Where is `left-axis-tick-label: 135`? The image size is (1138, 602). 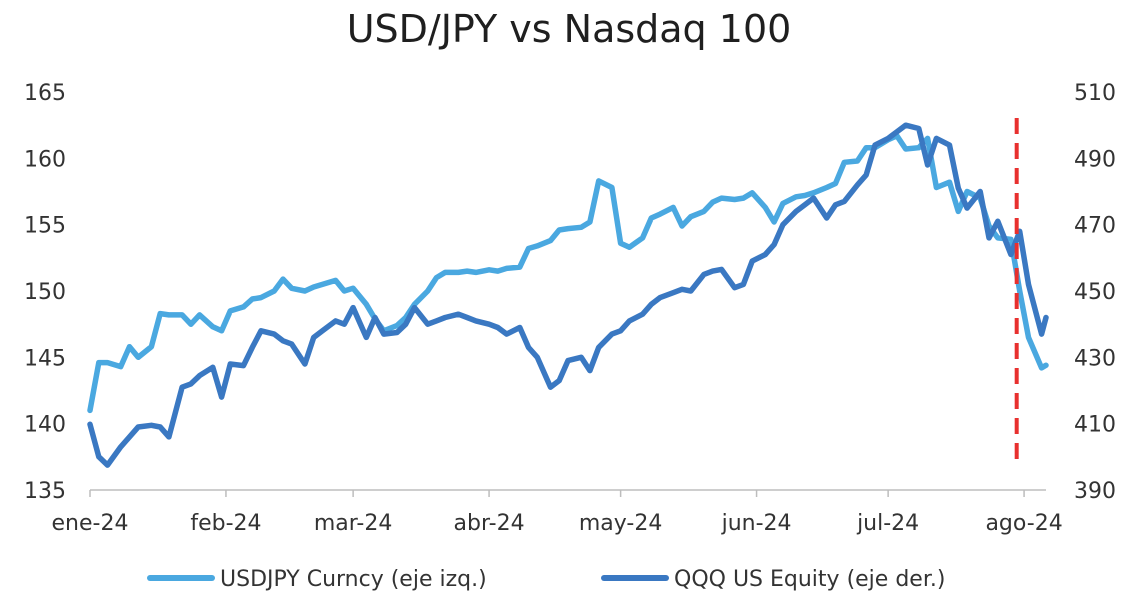
left-axis-tick-label: 135 is located at coordinates (45, 491).